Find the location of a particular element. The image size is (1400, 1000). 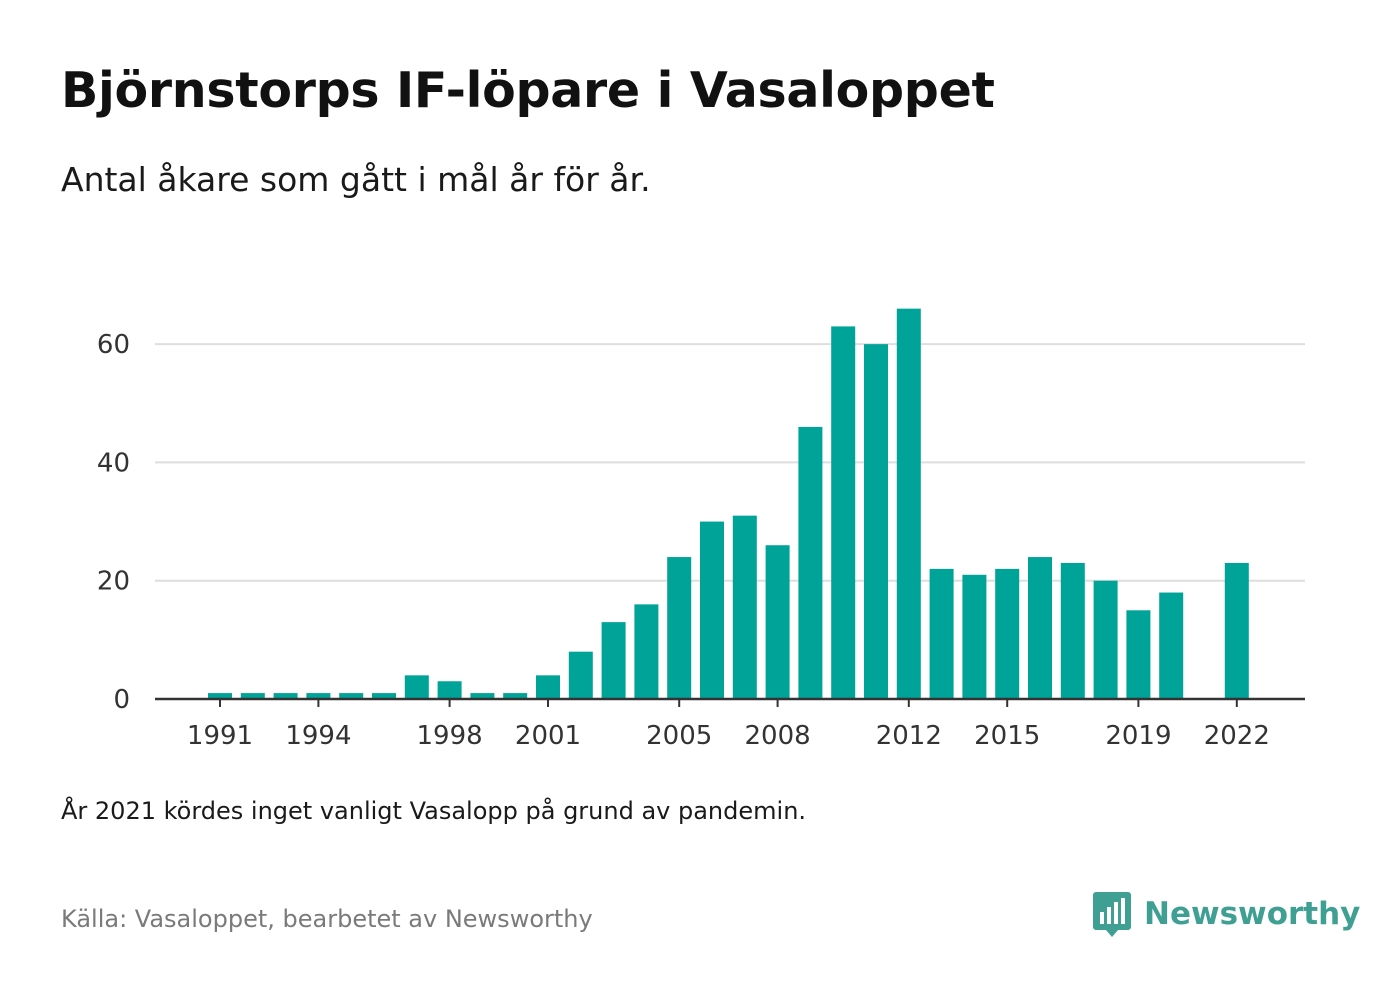

bar-2018 is located at coordinates (1105, 639).